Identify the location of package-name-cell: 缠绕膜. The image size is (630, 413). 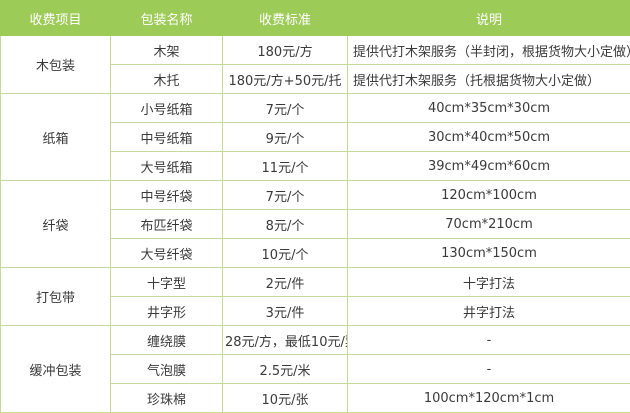
(167, 340).